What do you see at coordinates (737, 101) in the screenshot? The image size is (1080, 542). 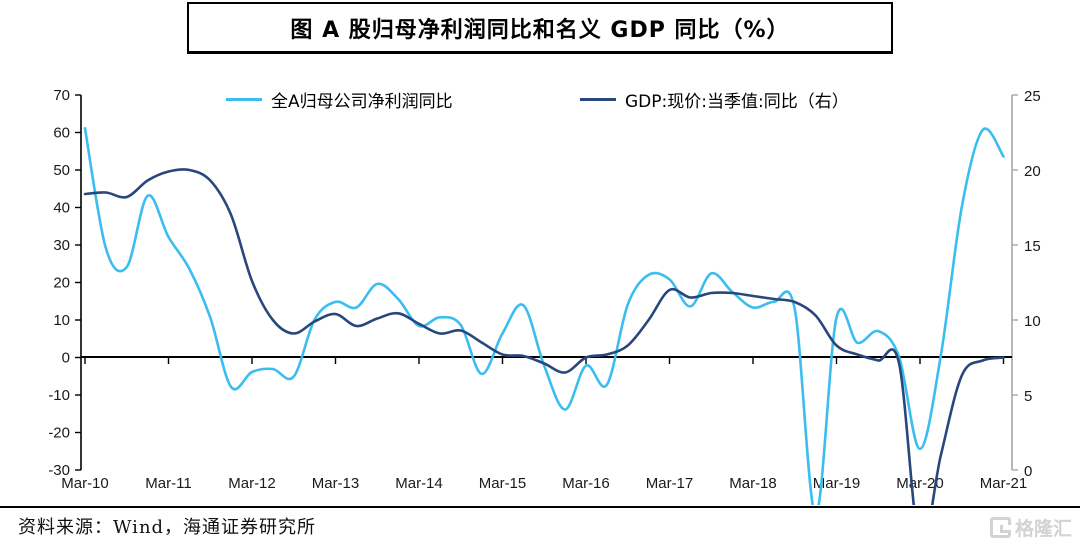 I see `legend-label-gdp: GDP:现价:当季值:同比（右）` at bounding box center [737, 101].